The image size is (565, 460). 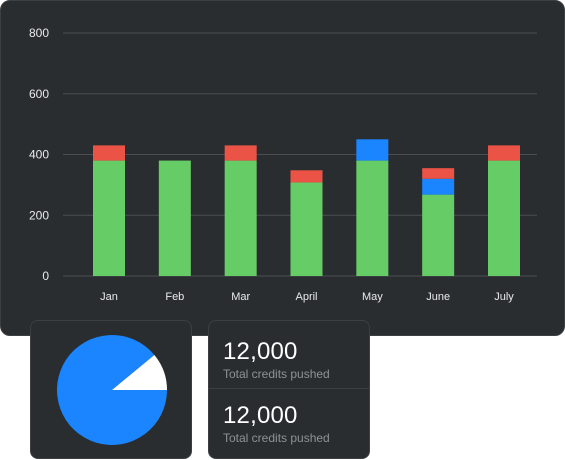 I want to click on x-tick-label: Mar, so click(x=240, y=297).